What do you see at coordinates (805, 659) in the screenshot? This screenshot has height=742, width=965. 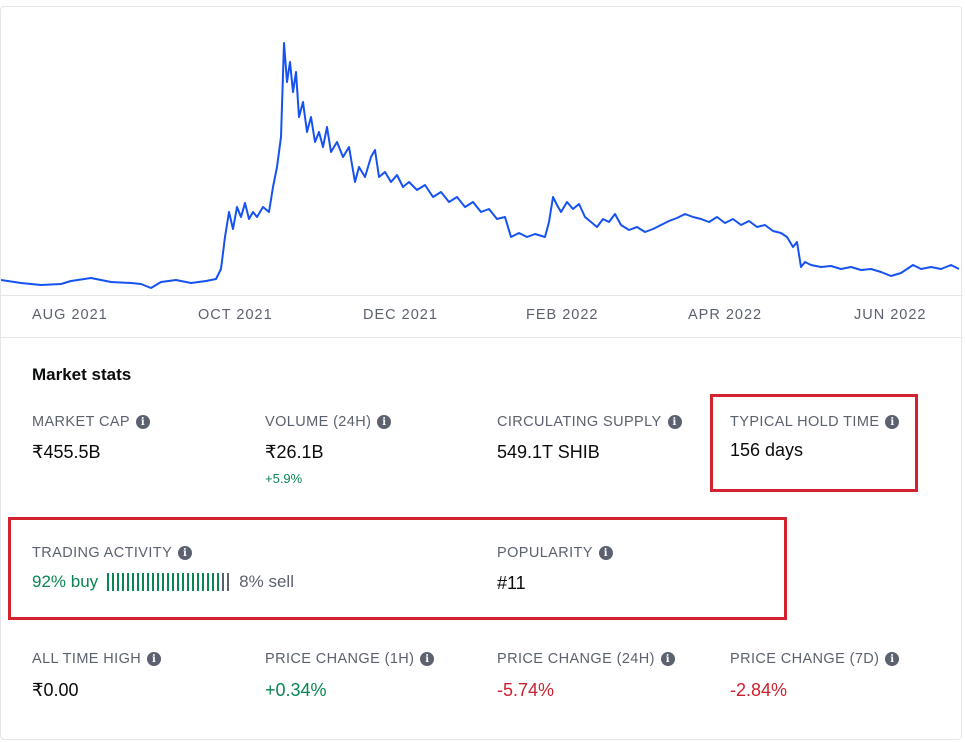 I see `price-change-7d-label: PRICE CHANGE (7D)` at bounding box center [805, 659].